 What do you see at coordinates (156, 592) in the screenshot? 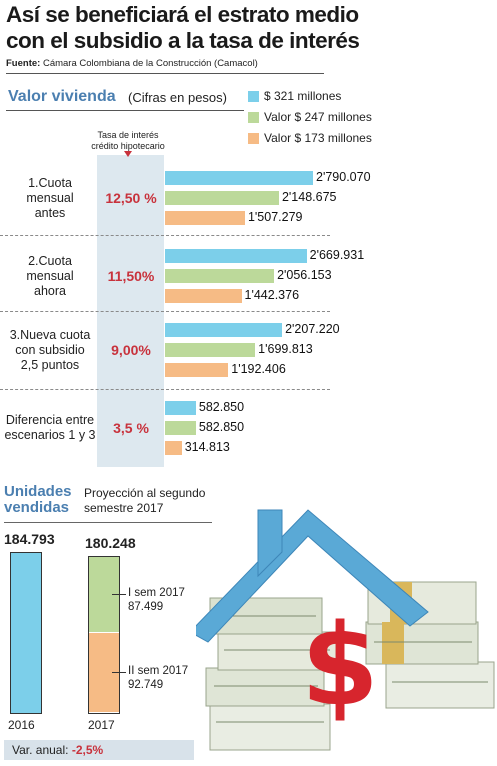
I see `segment-name: I sem 2017` at bounding box center [156, 592].